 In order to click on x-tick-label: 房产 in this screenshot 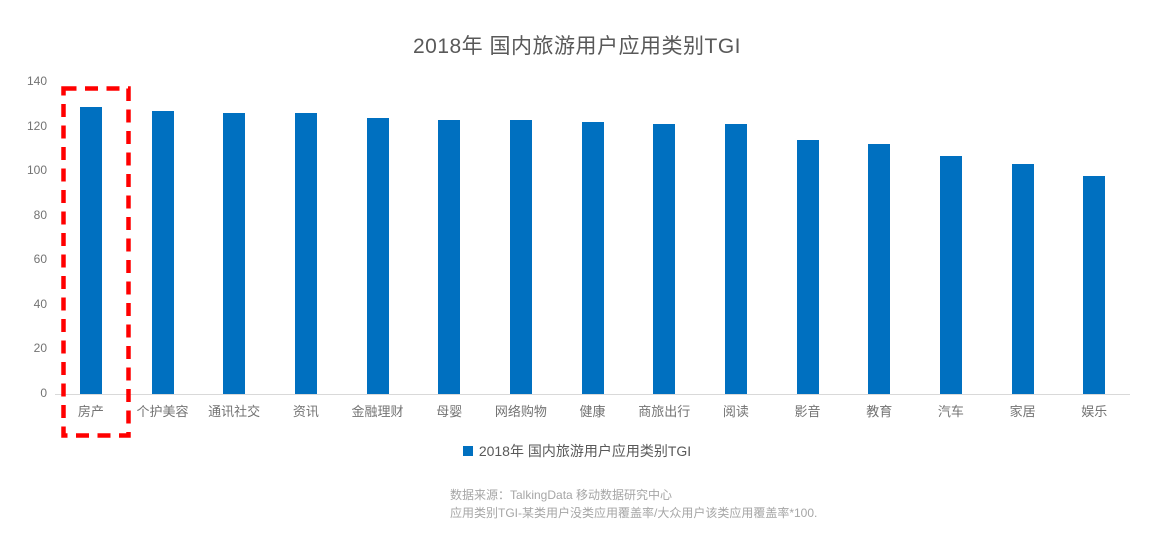, I will do `click(90, 411)`.